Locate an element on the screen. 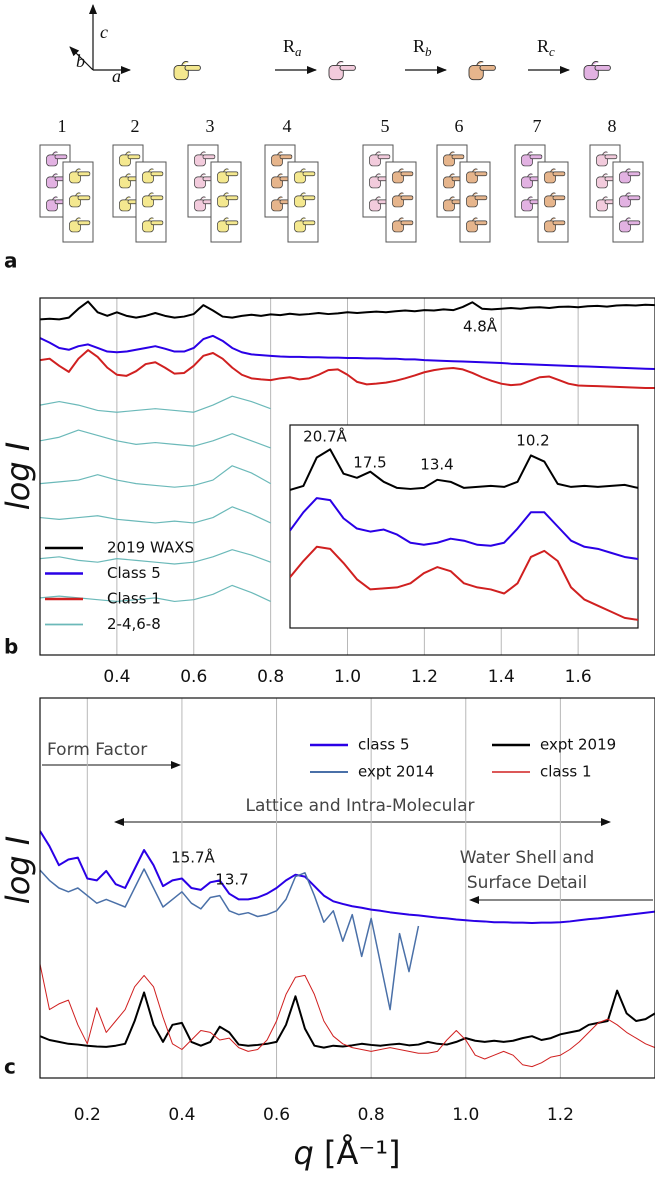 The image size is (655, 1178). legend-label: class 5 is located at coordinates (384, 745).